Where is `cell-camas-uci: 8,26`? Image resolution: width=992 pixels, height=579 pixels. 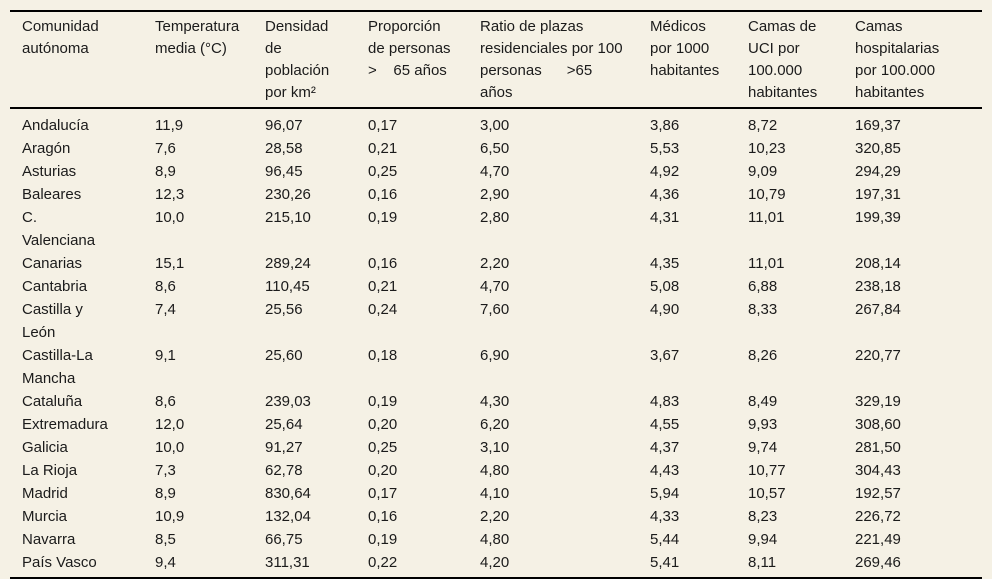
cell-camas-uci: 8,26 is located at coordinates (763, 355).